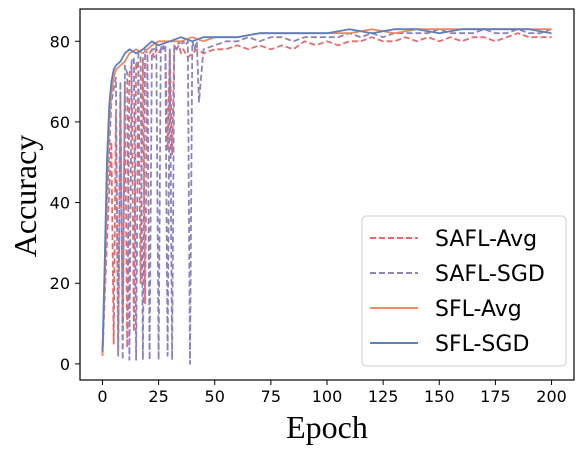 The image size is (585, 453). What do you see at coordinates (551, 396) in the screenshot?
I see `x-tick-label: 200` at bounding box center [551, 396].